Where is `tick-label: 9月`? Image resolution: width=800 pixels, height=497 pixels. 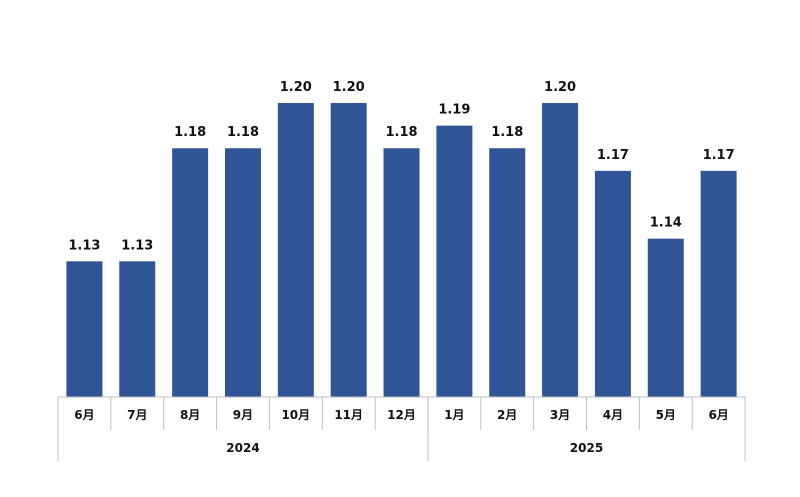
tick-label: 9月 is located at coordinates (243, 415).